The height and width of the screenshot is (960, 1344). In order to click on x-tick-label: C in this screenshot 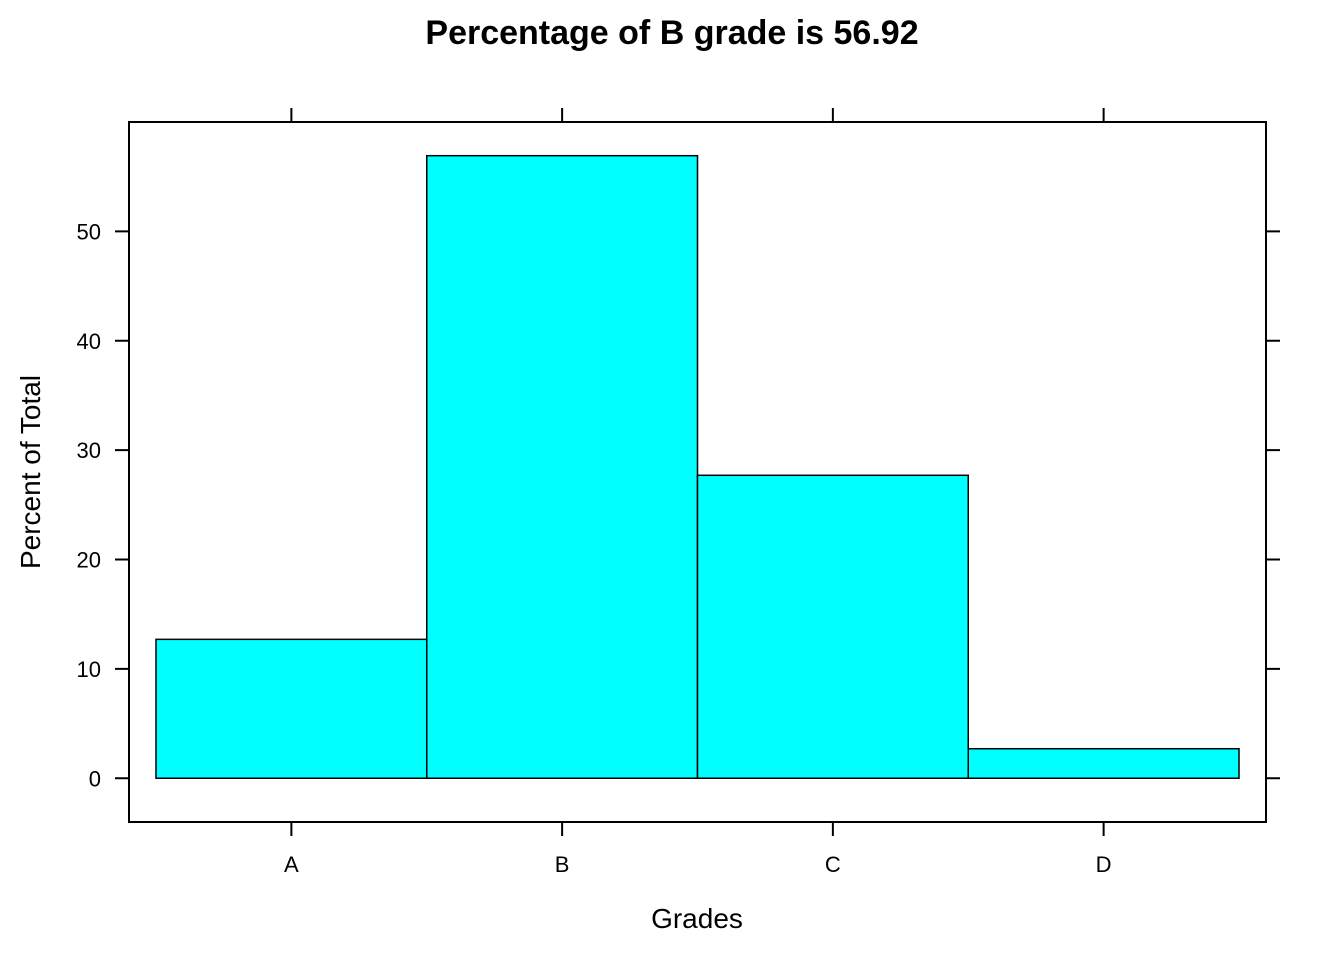, I will do `click(833, 864)`.